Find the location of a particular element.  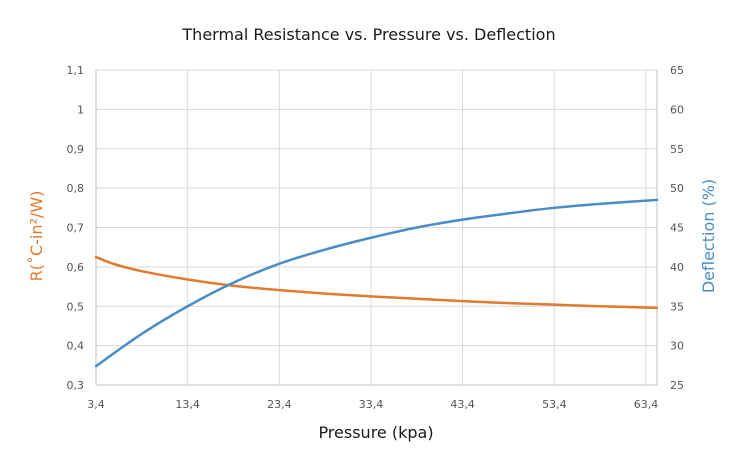

y-right-tick-label: 25 is located at coordinates (677, 385).